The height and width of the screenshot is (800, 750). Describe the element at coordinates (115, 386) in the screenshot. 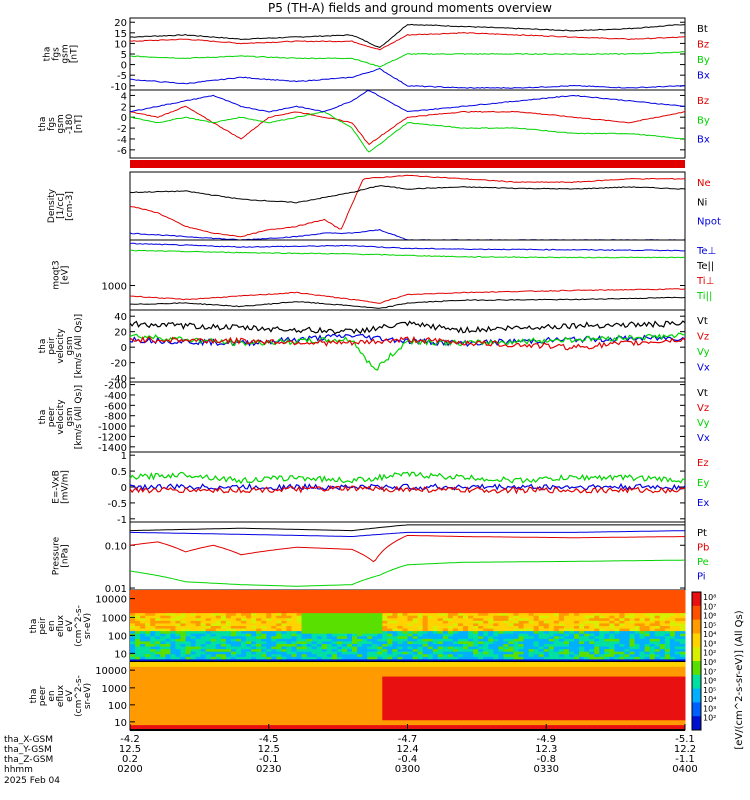

I see `ytick-label: -200` at that location.